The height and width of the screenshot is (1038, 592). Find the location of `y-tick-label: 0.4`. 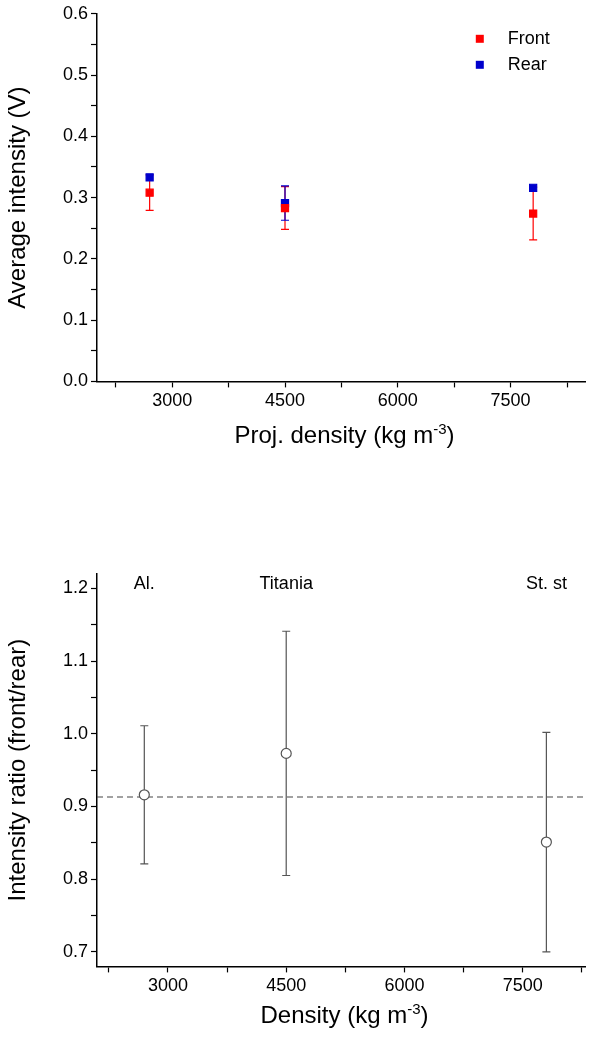

y-tick-label: 0.4 is located at coordinates (75, 135).